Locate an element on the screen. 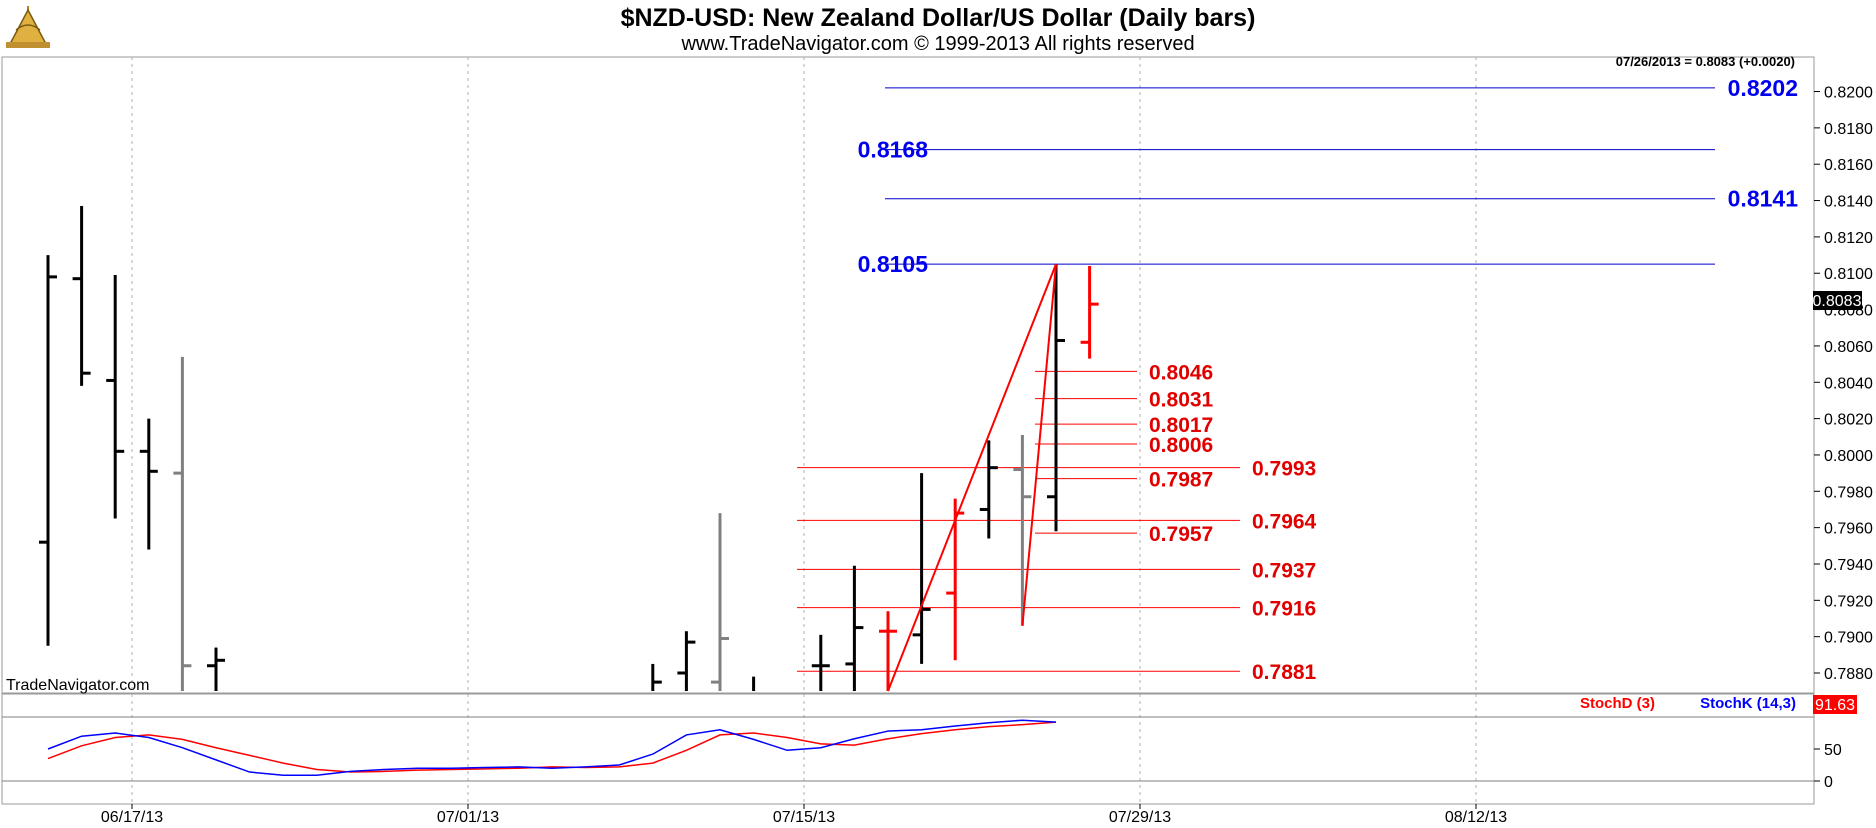  stoch-tick-label: 0 is located at coordinates (1828, 782).